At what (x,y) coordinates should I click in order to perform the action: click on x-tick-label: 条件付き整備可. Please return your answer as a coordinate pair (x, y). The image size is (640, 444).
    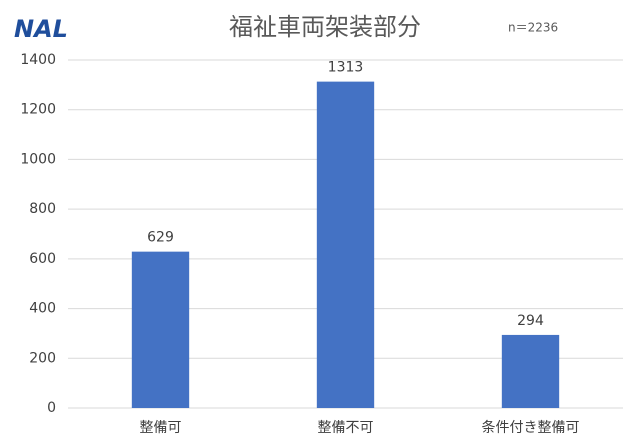
    Looking at the image, I should click on (531, 427).